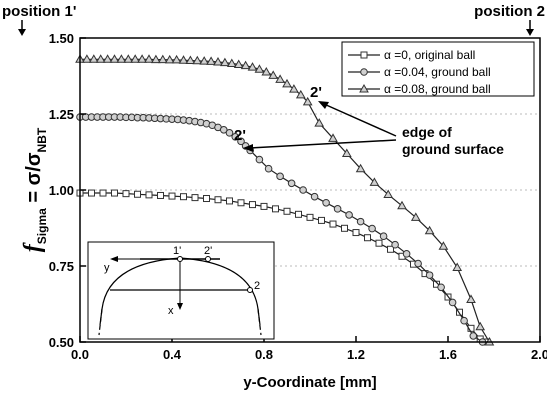 Image resolution: width=547 pixels, height=399 pixels. I want to click on inset-label-2prime: 2', so click(208, 251).